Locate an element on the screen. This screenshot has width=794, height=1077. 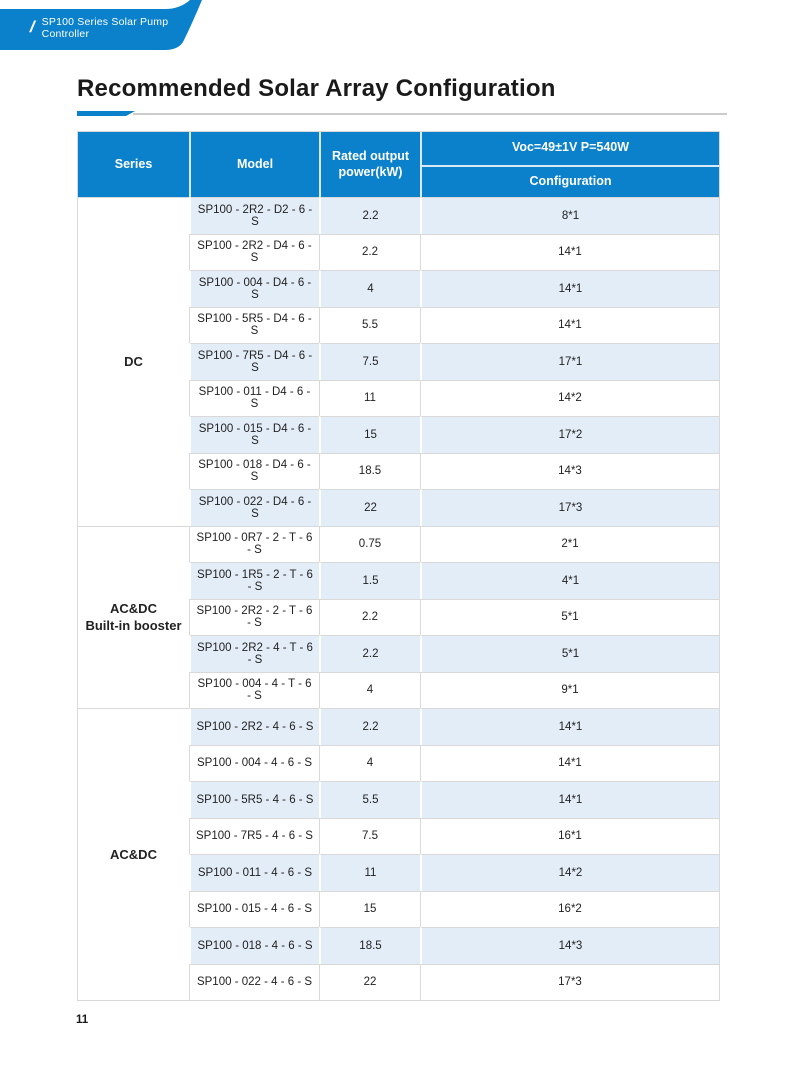
table-row: SP100 - 2R2 - D4 - 6 - S 2.2 14*1 is located at coordinates (398, 251).